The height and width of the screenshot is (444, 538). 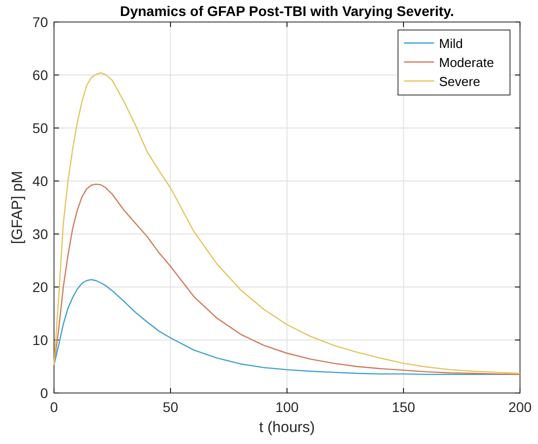 I want to click on legend-label: Severe, so click(x=459, y=81).